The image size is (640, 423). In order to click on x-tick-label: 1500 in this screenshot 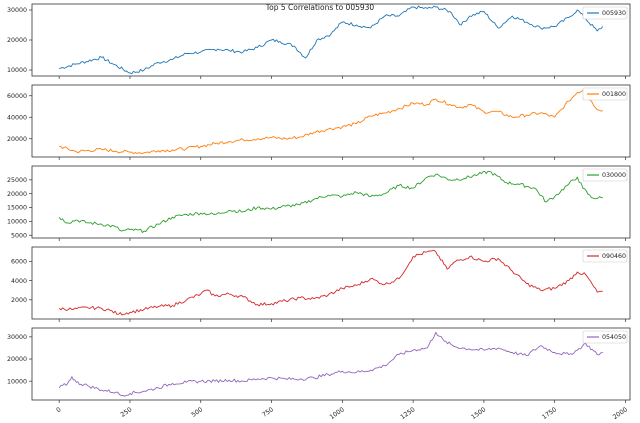, I will do `click(478, 413)`.